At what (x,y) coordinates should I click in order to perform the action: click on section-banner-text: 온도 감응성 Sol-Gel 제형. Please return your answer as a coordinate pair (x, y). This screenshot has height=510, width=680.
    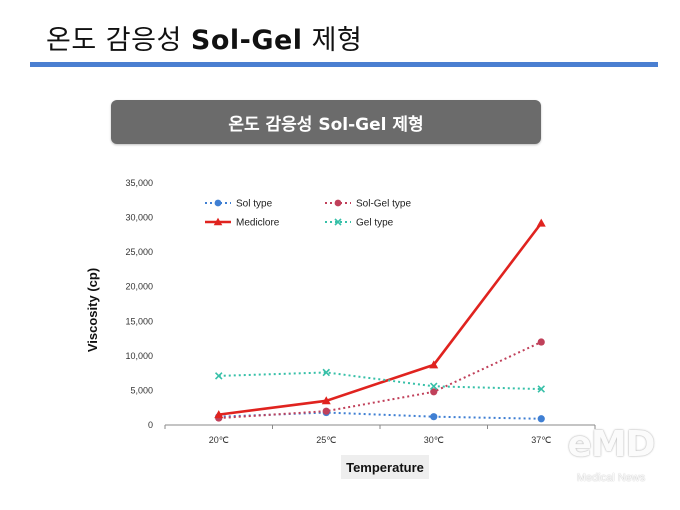
    Looking at the image, I should click on (326, 124).